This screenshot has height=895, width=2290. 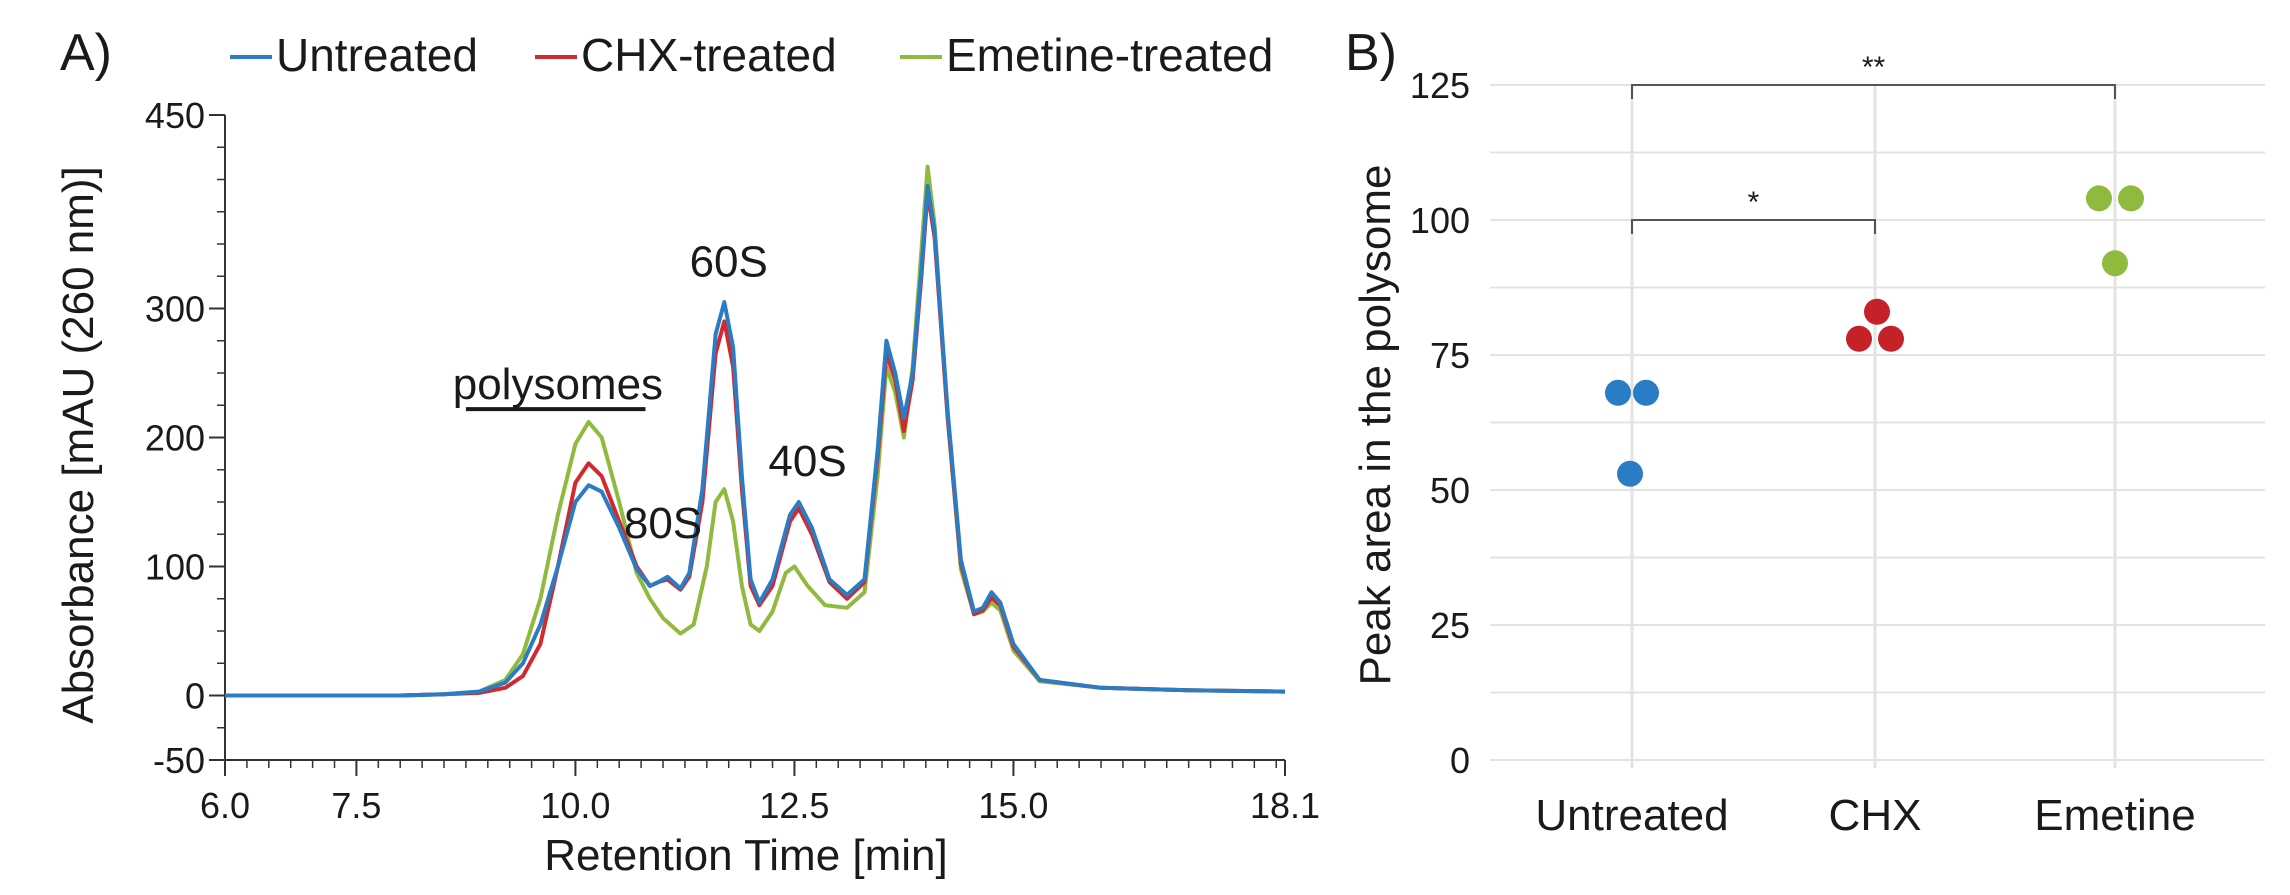 What do you see at coordinates (1450, 625) in the screenshot?
I see `y-tick-label: 25` at bounding box center [1450, 625].